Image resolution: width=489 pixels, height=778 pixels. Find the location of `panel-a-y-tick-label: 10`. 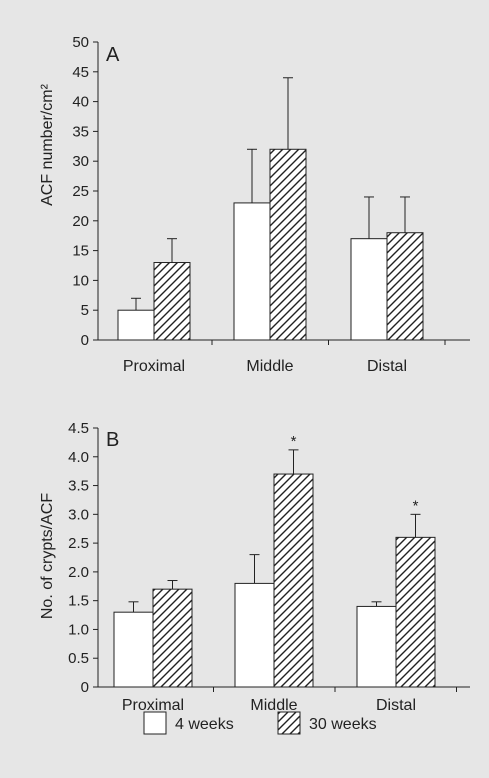

panel-a-y-tick-label: 10 is located at coordinates (80, 280).